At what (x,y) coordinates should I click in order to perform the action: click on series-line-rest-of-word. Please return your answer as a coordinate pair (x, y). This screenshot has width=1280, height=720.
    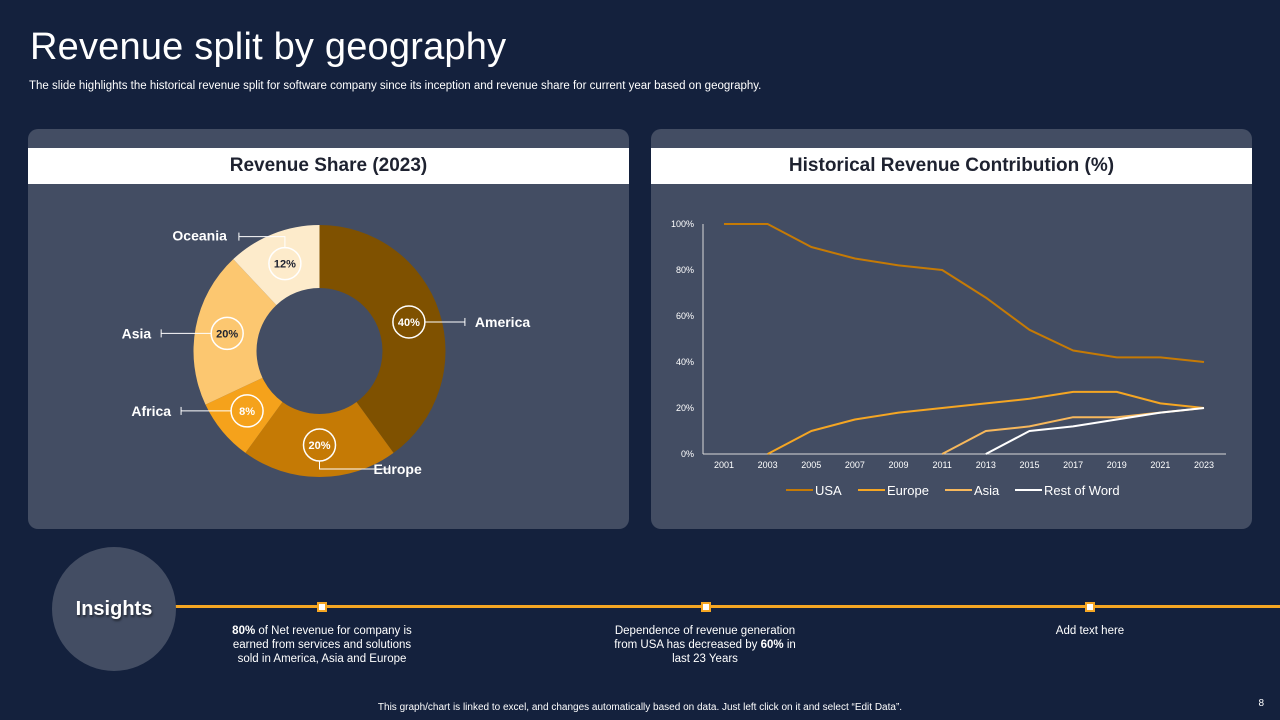
    Looking at the image, I should click on (1095, 431).